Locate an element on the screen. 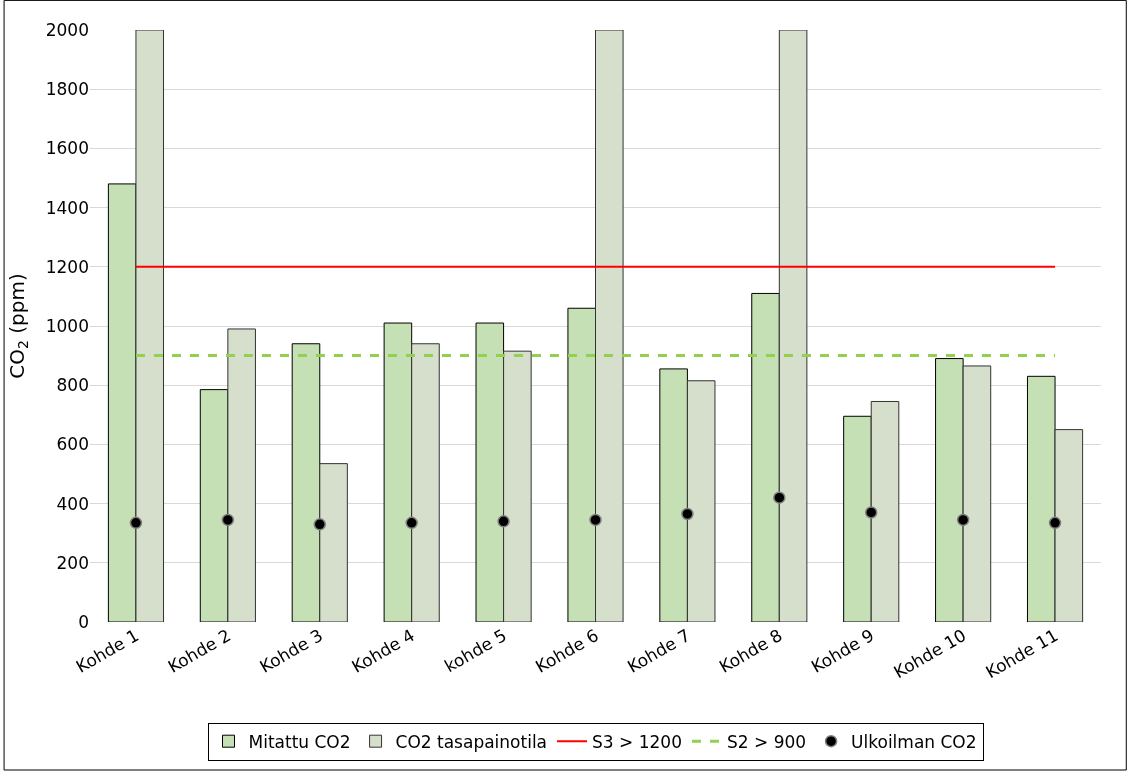 The height and width of the screenshot is (773, 1131). y-tick-label: 2000 is located at coordinates (67, 29).